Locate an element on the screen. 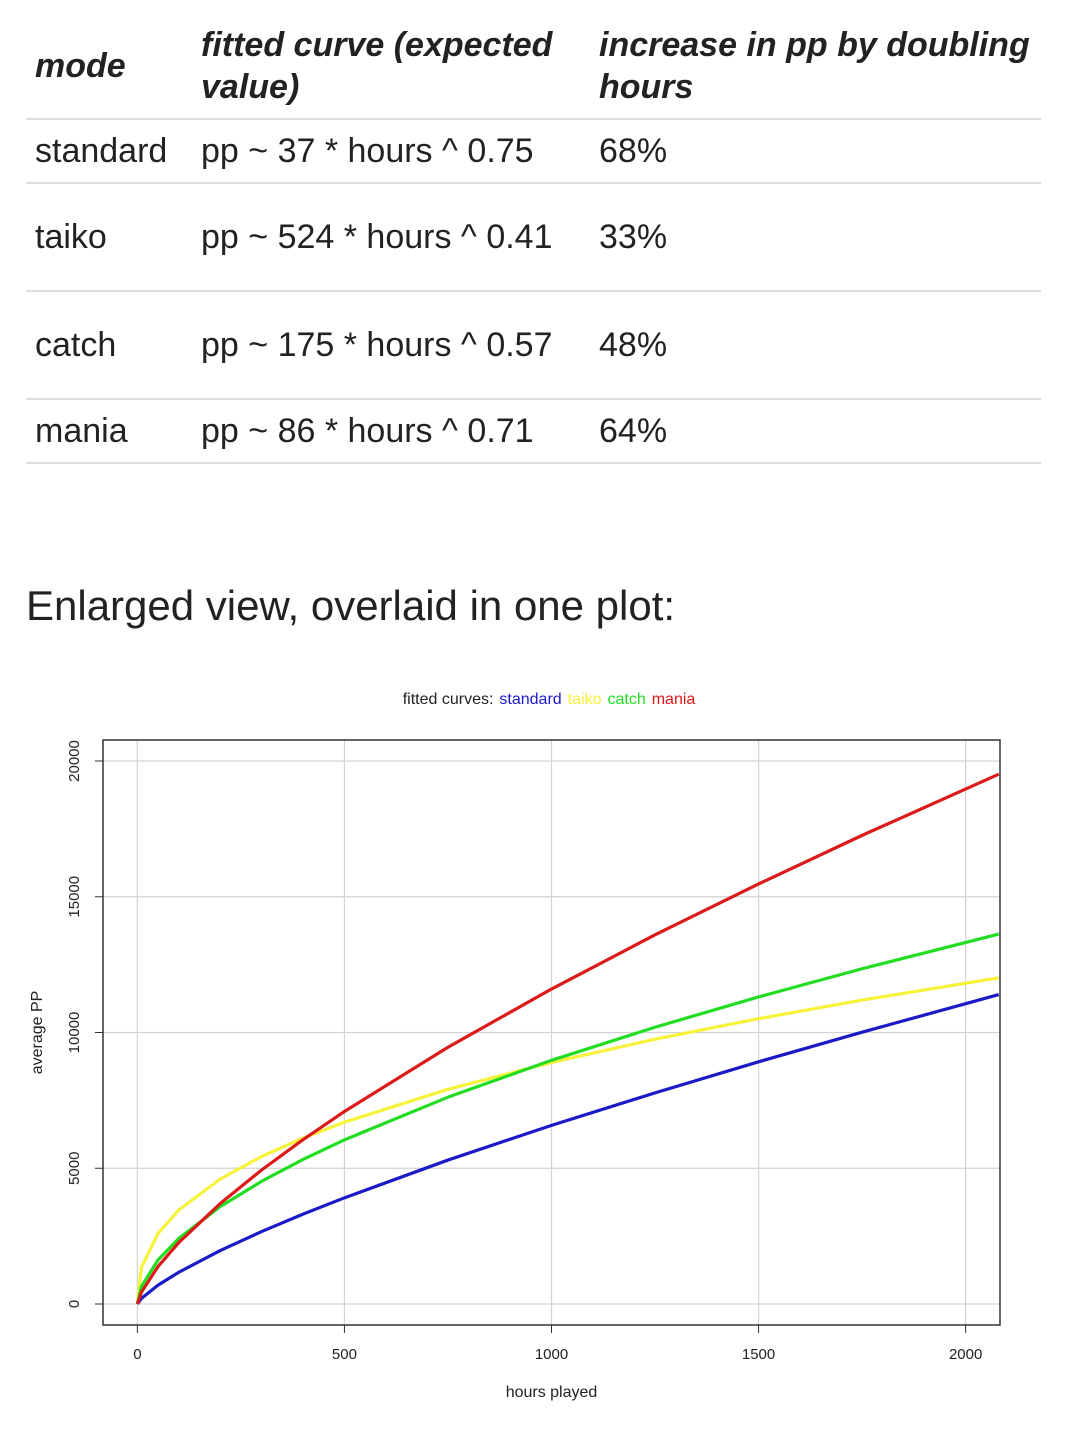 Image resolution: width=1079 pixels, height=1438 pixels. x-tick-label: 2000 is located at coordinates (965, 1354).